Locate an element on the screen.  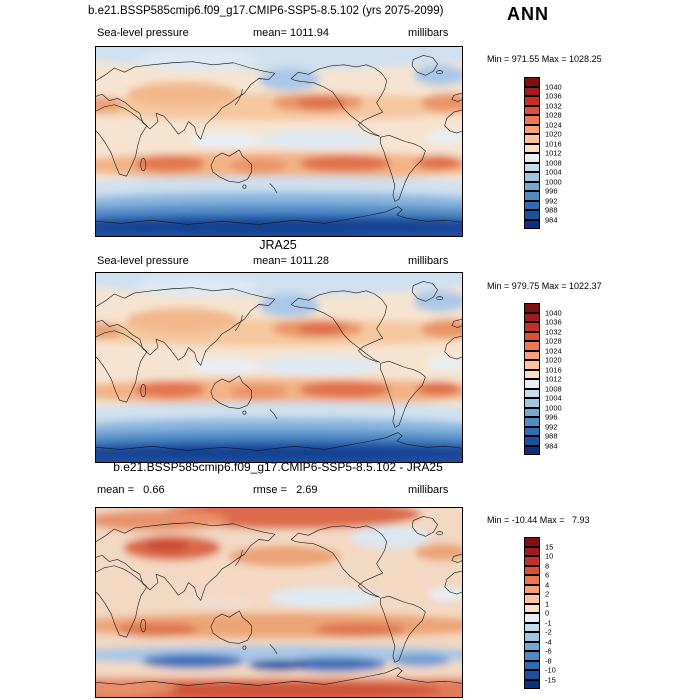
season-label: ANN is located at coordinates (528, 14).